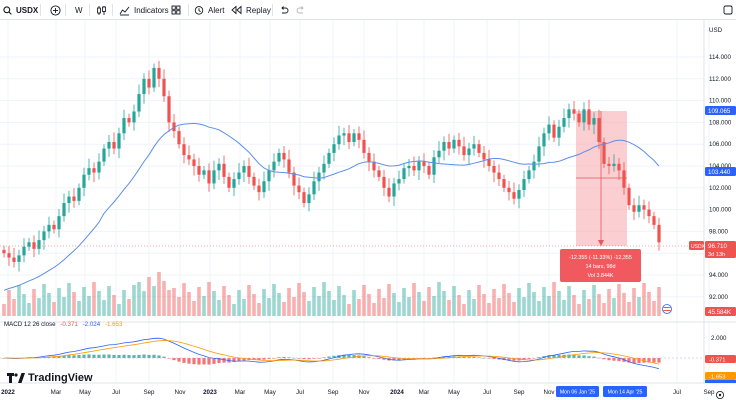 This screenshot has width=736, height=400. I want to click on measure-label-line2: 14 bars, 98d, so click(601, 267).